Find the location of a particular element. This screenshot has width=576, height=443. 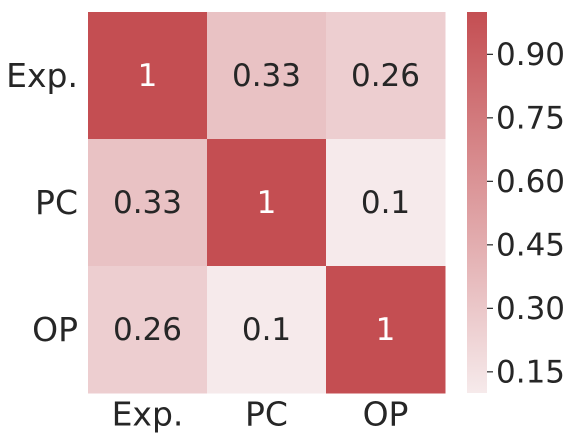

x-tick-label: Exp. is located at coordinates (148, 414).